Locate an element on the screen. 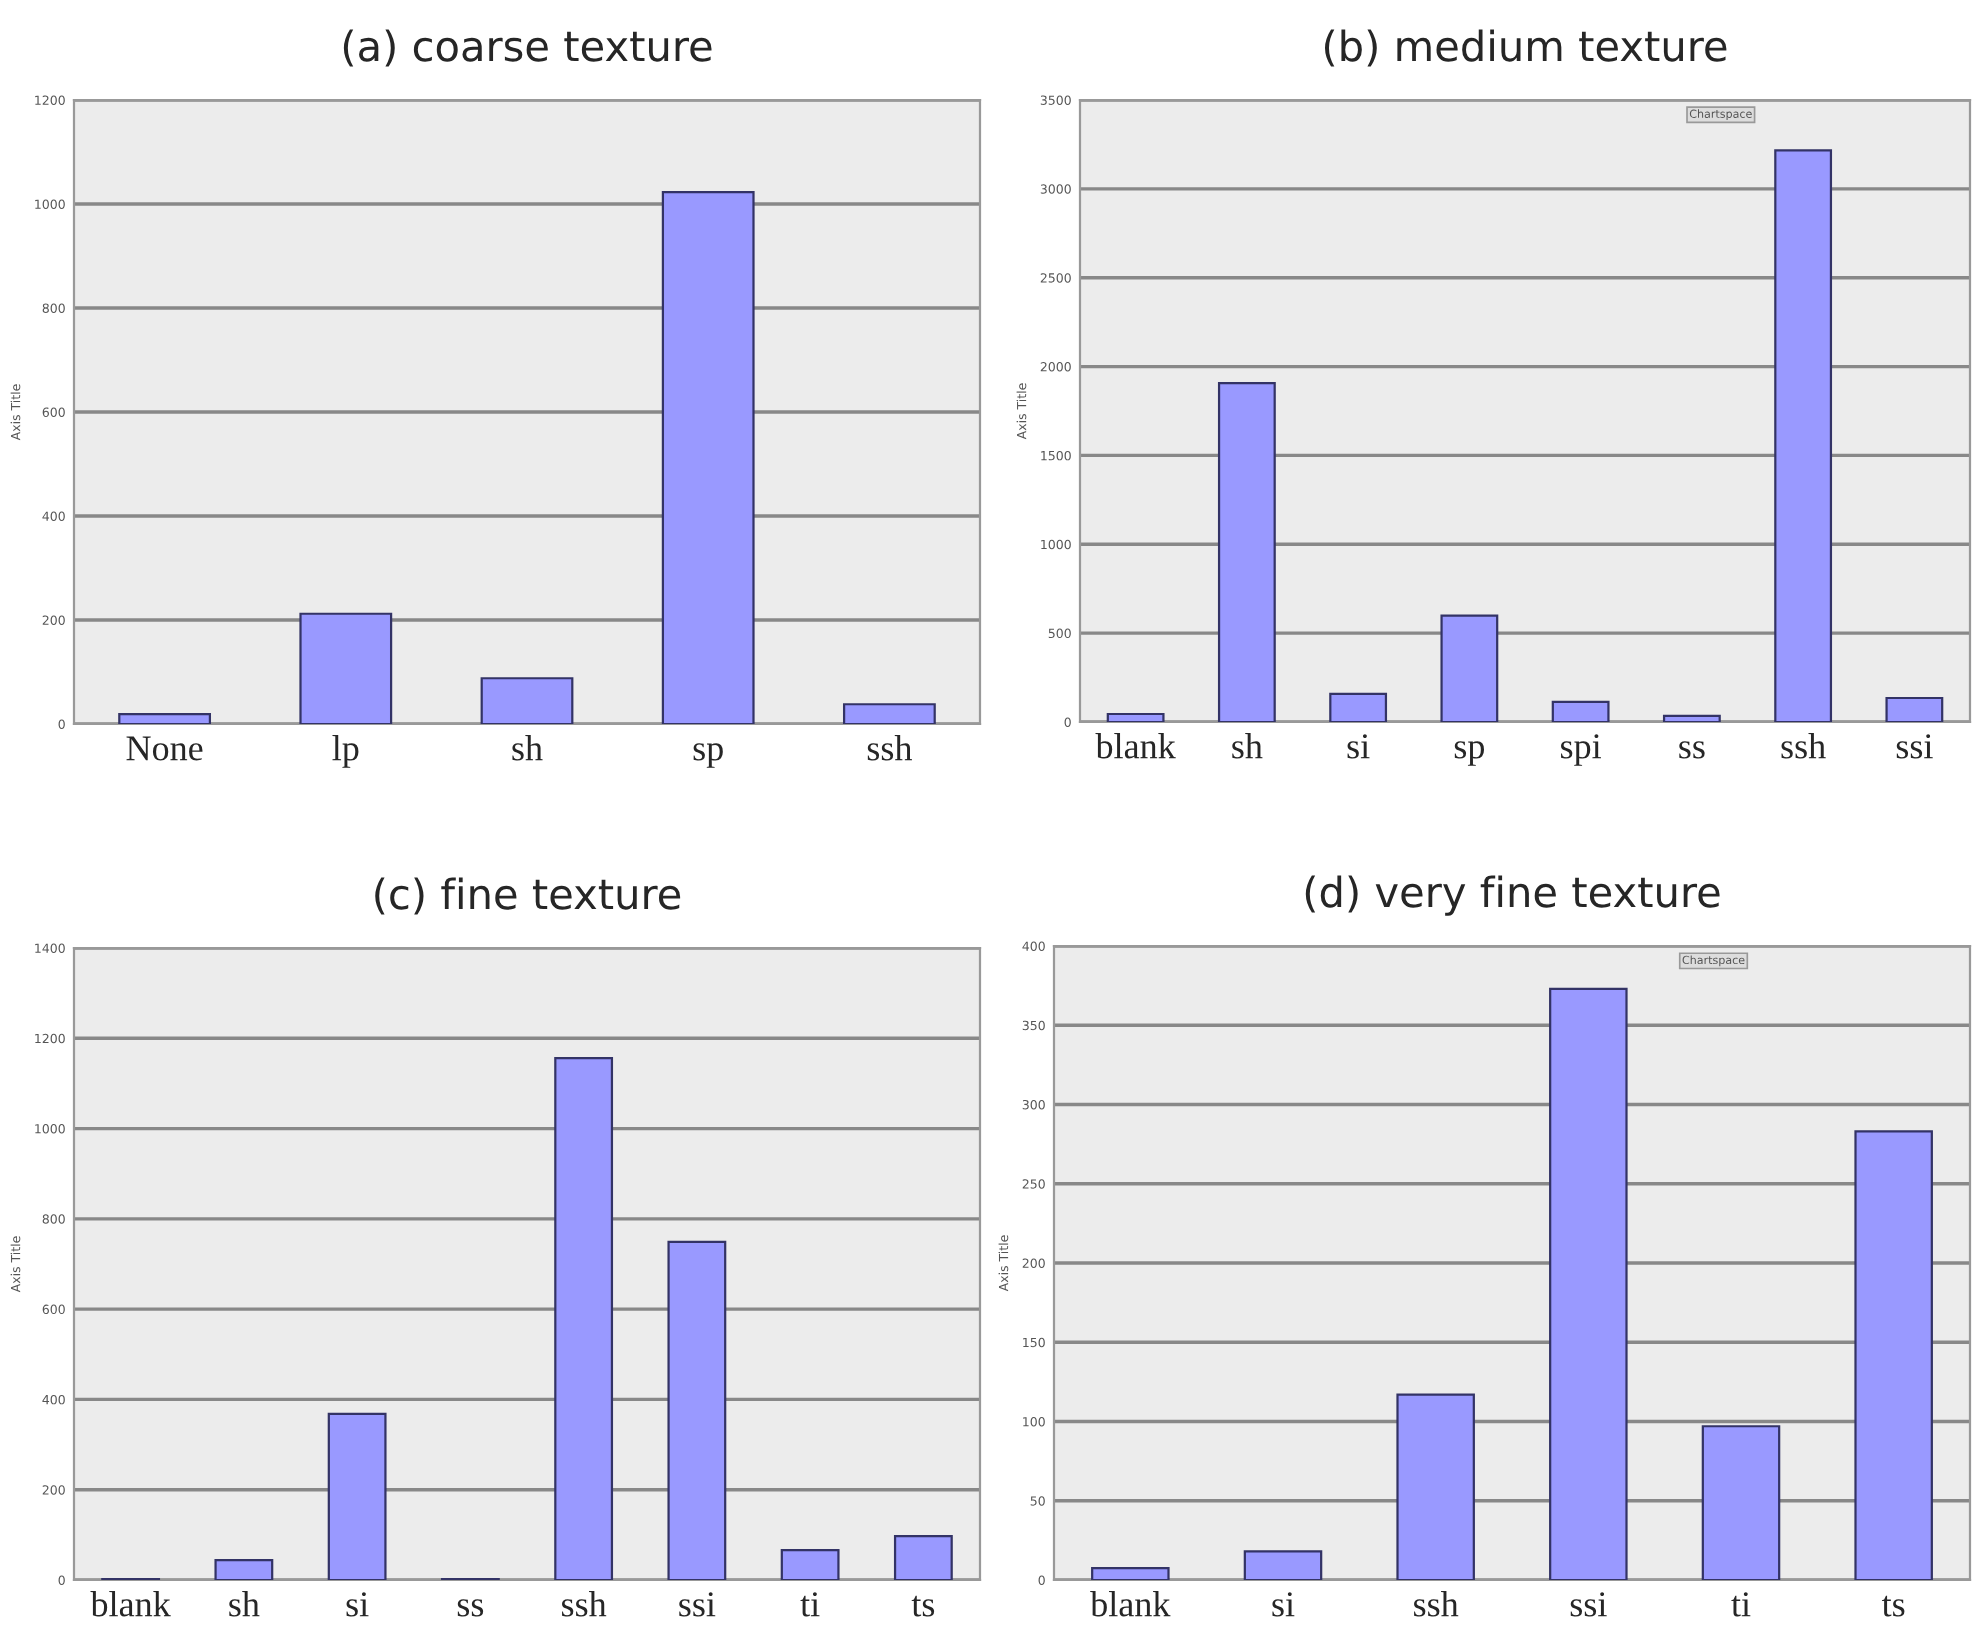 Image resolution: width=1982 pixels, height=1632 pixels. chart-title: (c) fine texture is located at coordinates (528, 896).